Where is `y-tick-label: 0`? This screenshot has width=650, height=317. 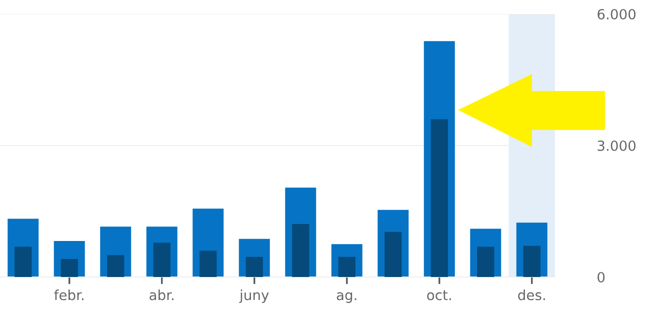 y-tick-label: 0 is located at coordinates (601, 277).